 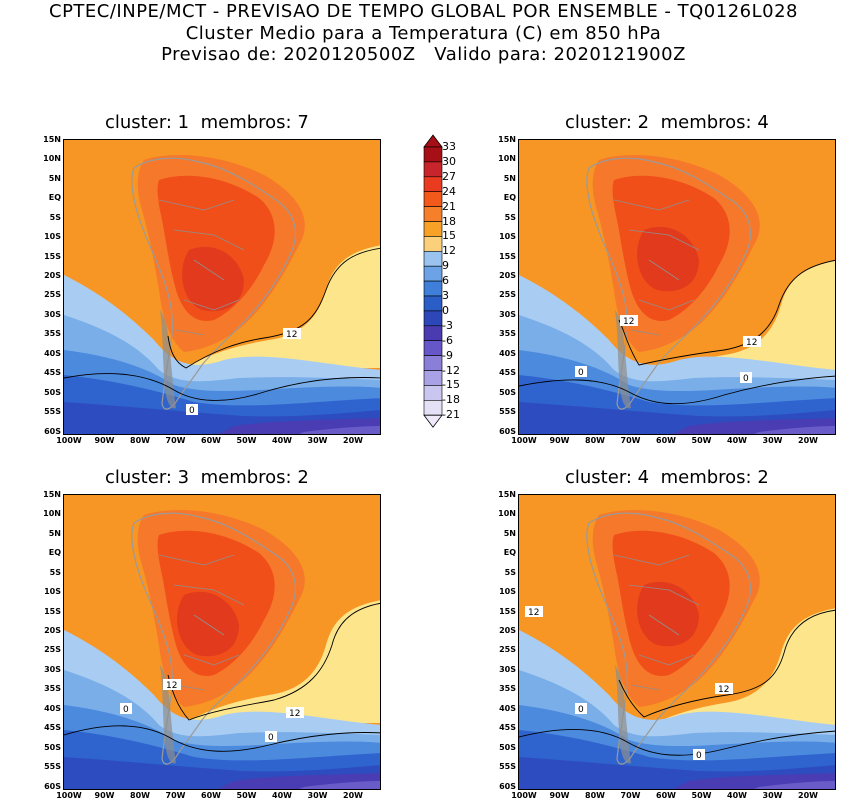 What do you see at coordinates (449, 206) in the screenshot?
I see `colorbar-label: 21` at bounding box center [449, 206].